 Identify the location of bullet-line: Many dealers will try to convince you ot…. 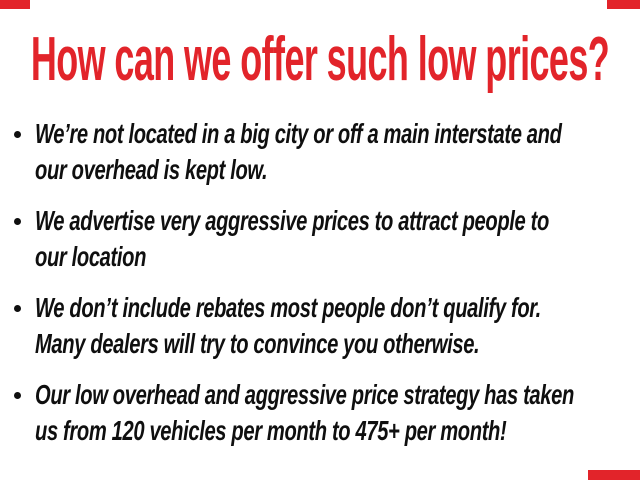
(257, 343).